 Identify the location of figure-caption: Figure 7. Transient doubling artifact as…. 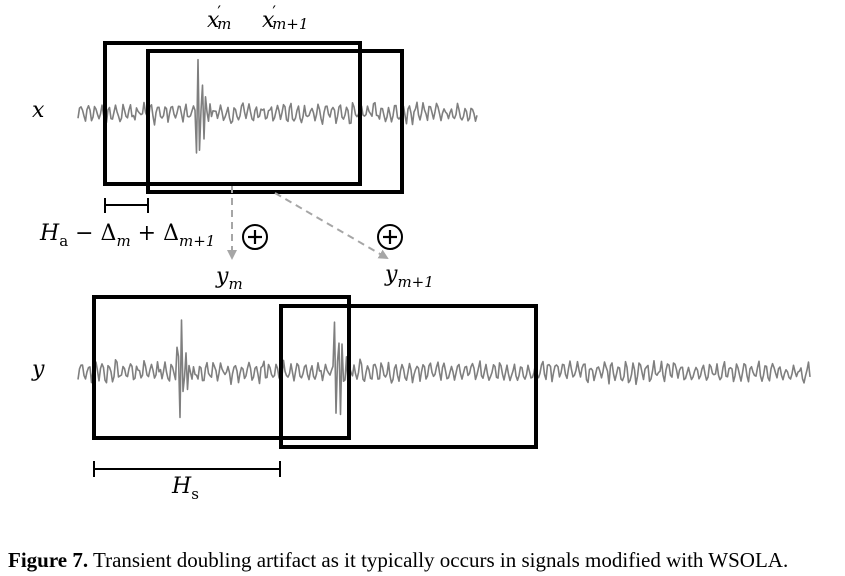
(425, 560).